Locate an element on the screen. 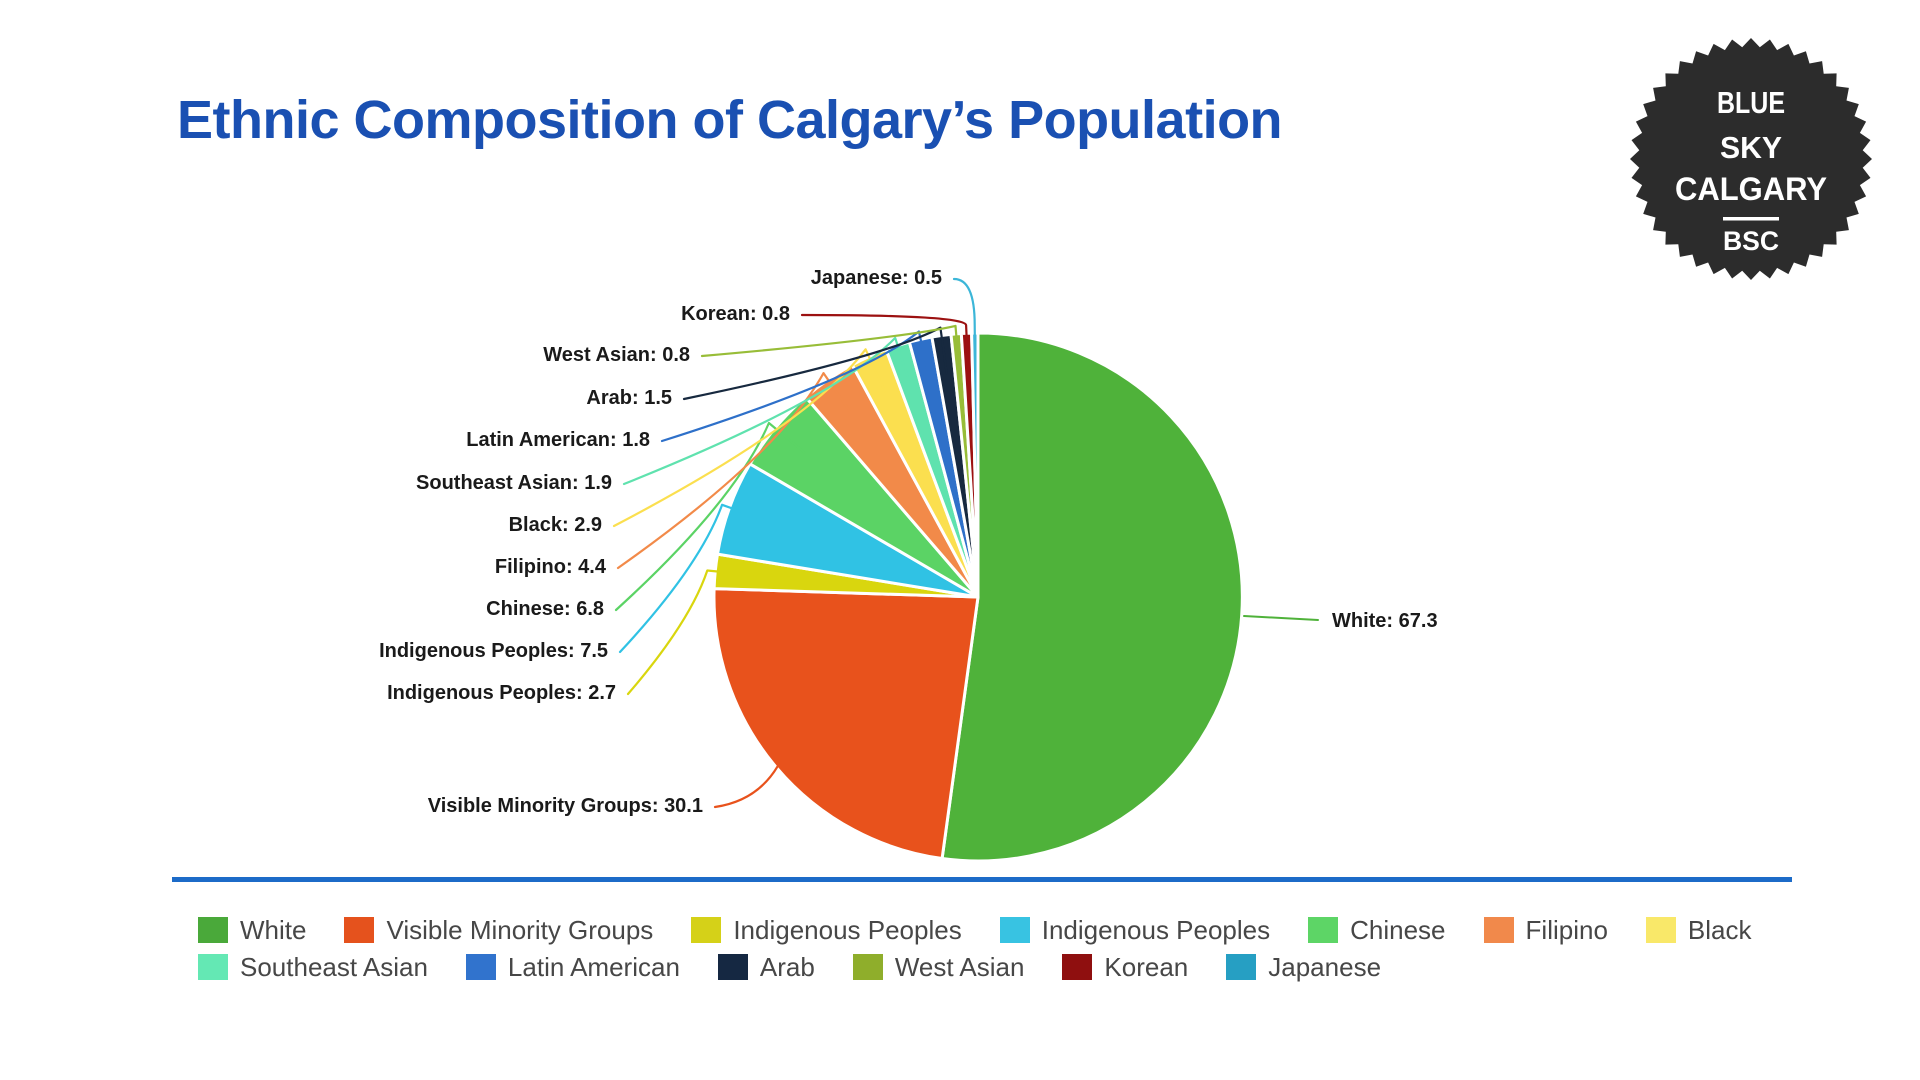 The width and height of the screenshot is (1920, 1080). slice-label-indigenous-peoples-2.7: Indigenous Peoples: 2.7 is located at coordinates (501, 693).